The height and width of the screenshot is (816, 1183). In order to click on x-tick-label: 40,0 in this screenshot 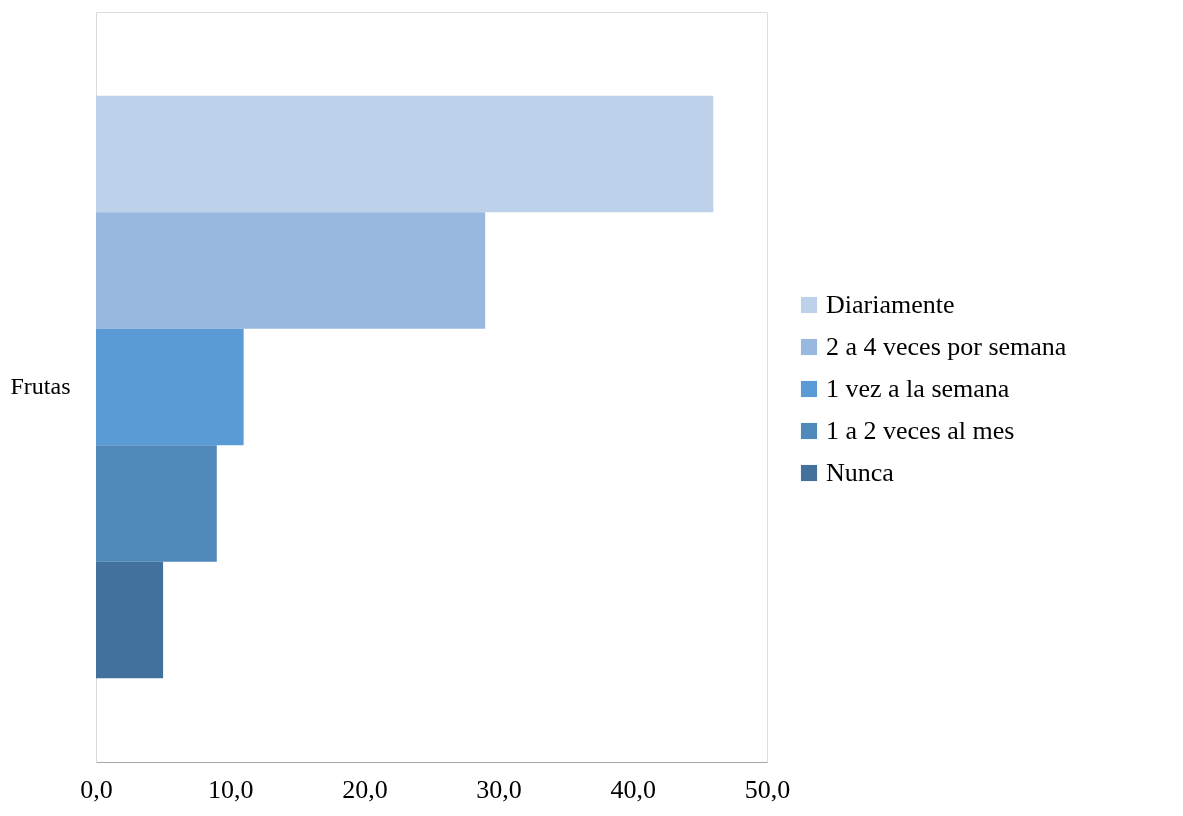, I will do `click(633, 789)`.